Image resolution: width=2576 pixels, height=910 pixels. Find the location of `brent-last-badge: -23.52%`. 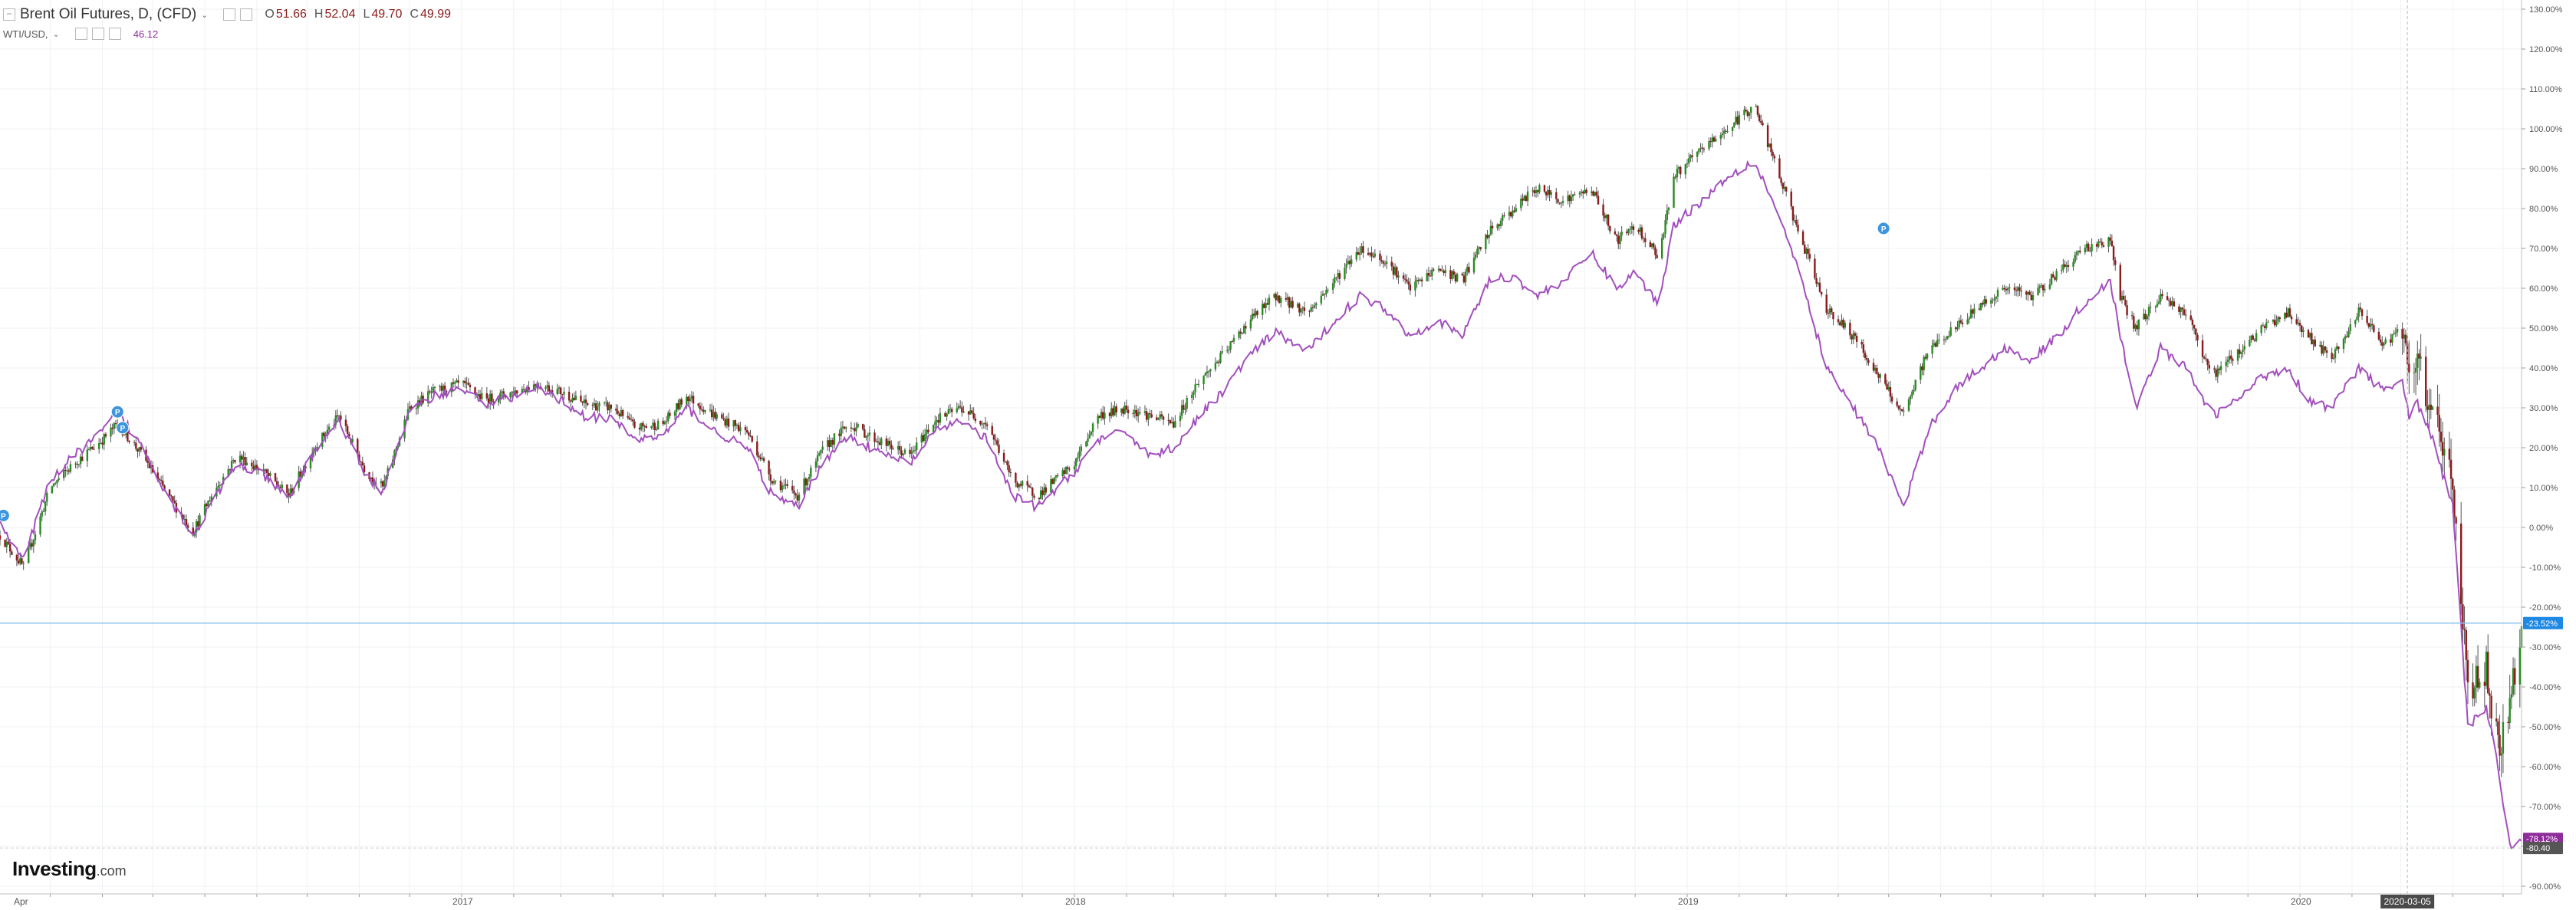

brent-last-badge: -23.52% is located at coordinates (2542, 624).